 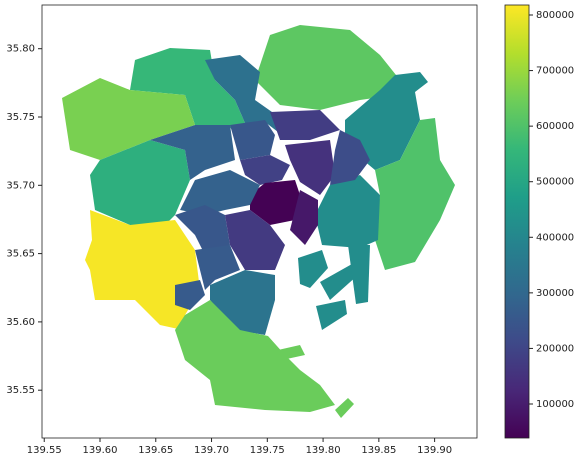 I want to click on colorbar-tick-label: 700000, so click(x=555, y=71).